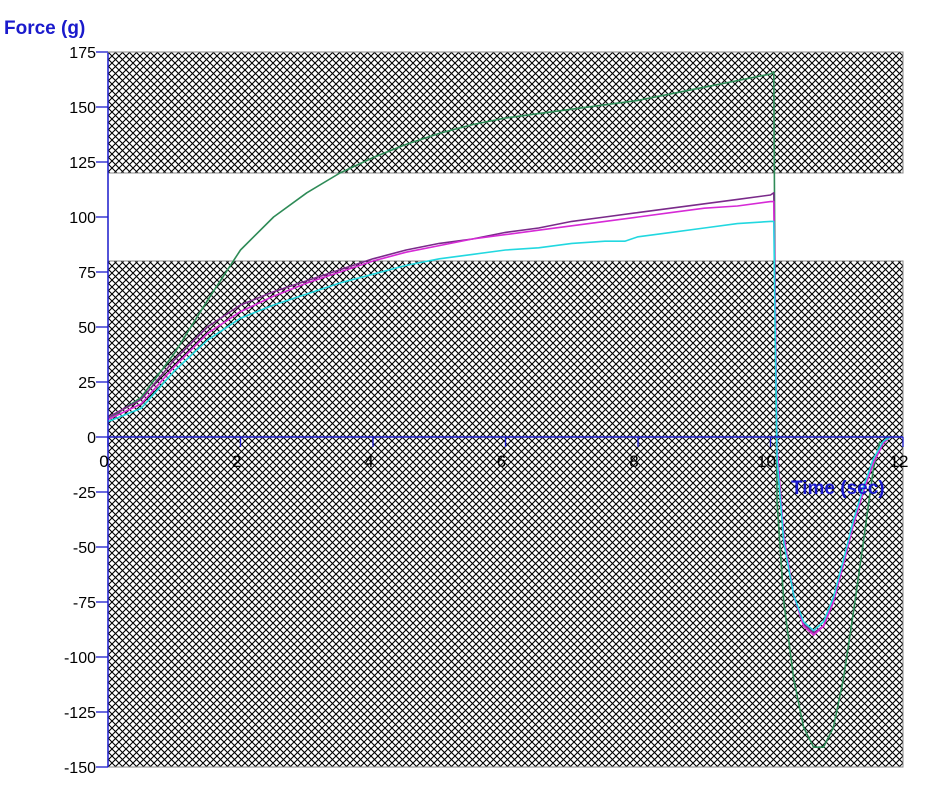 This screenshot has height=786, width=927. What do you see at coordinates (82, 108) in the screenshot?
I see `y-tick-label: 150` at bounding box center [82, 108].